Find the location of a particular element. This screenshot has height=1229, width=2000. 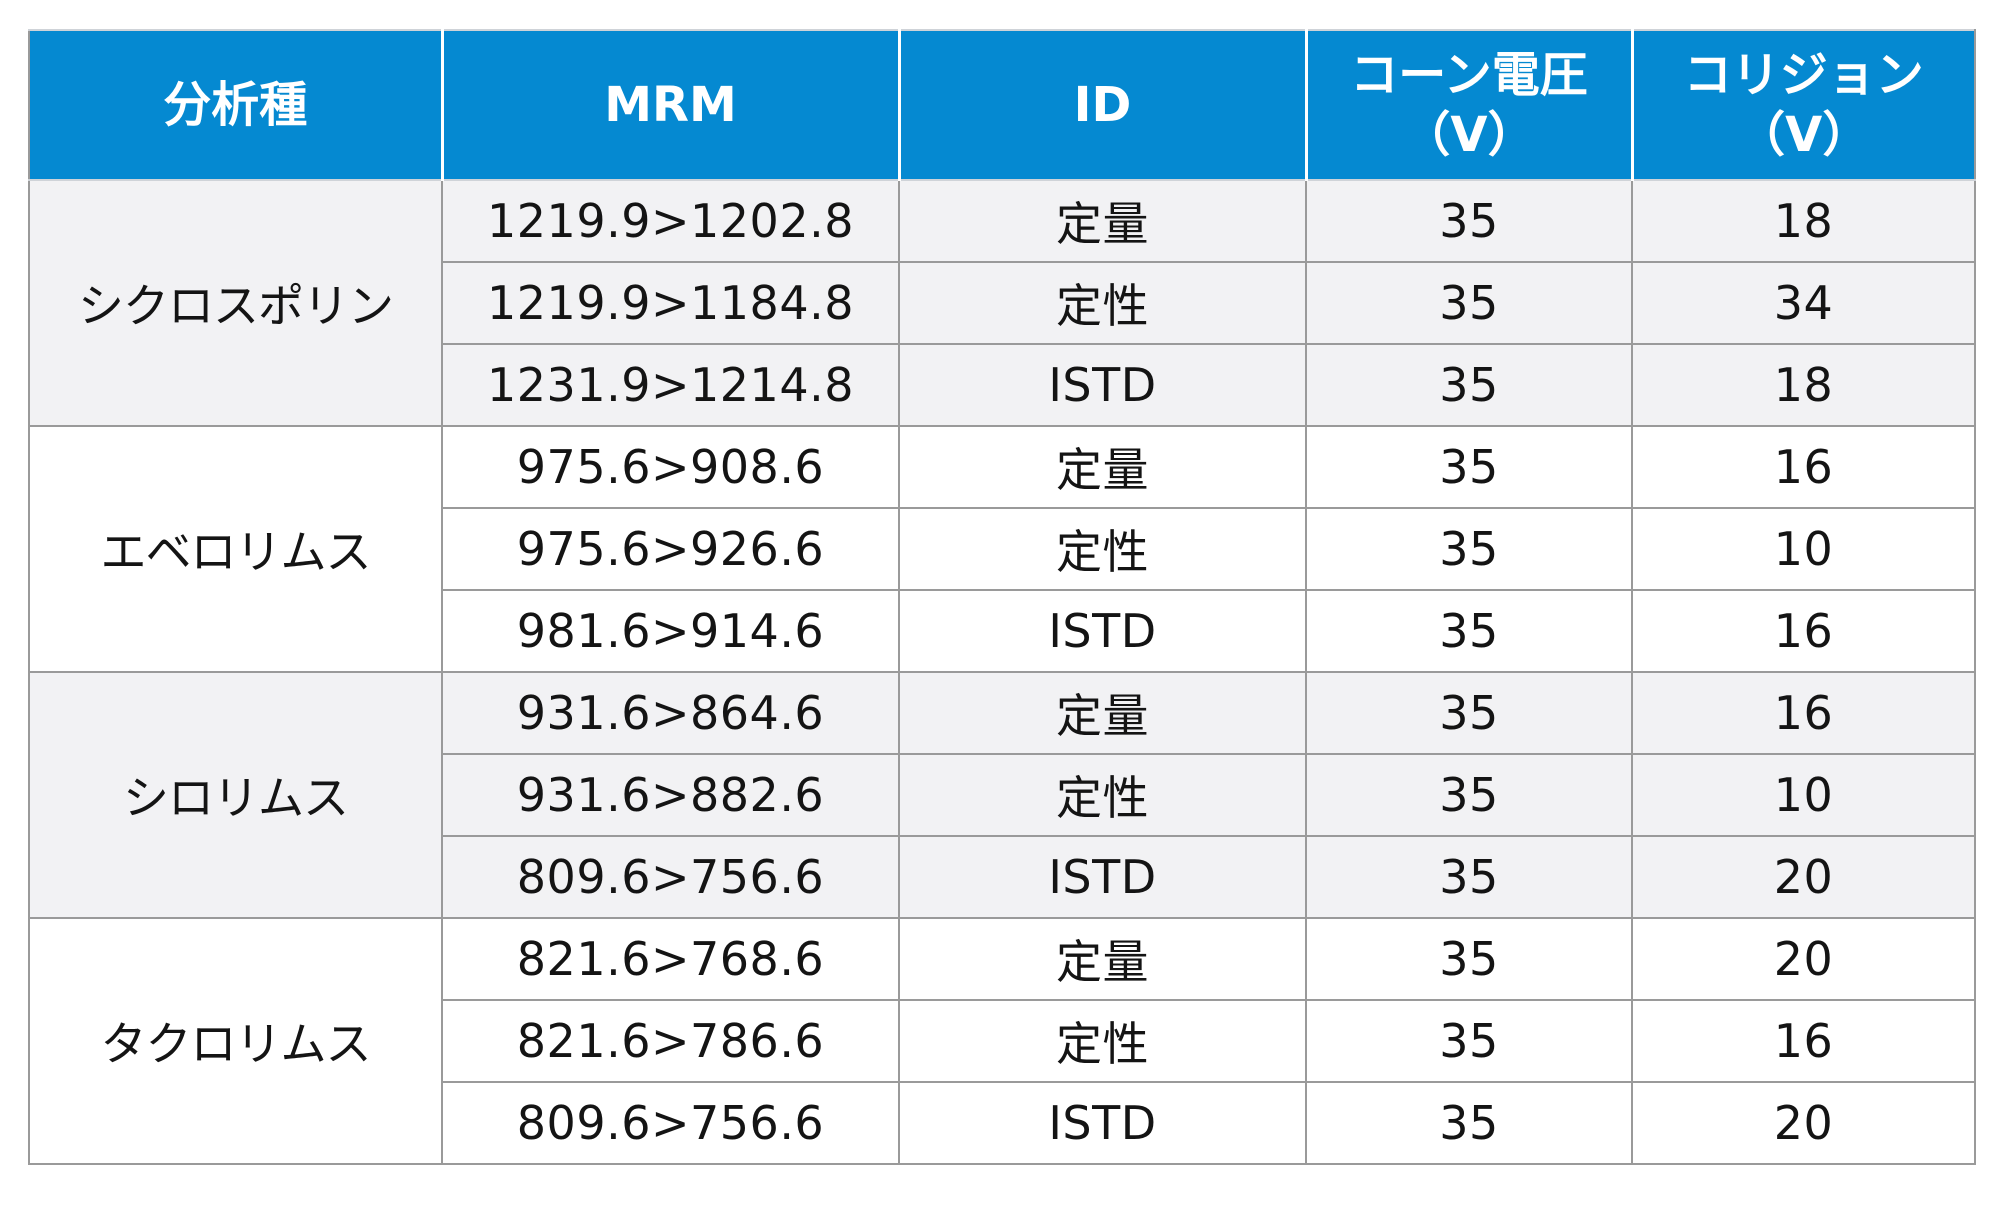

mrm-cell: 931.6>882.6 is located at coordinates (670, 795).